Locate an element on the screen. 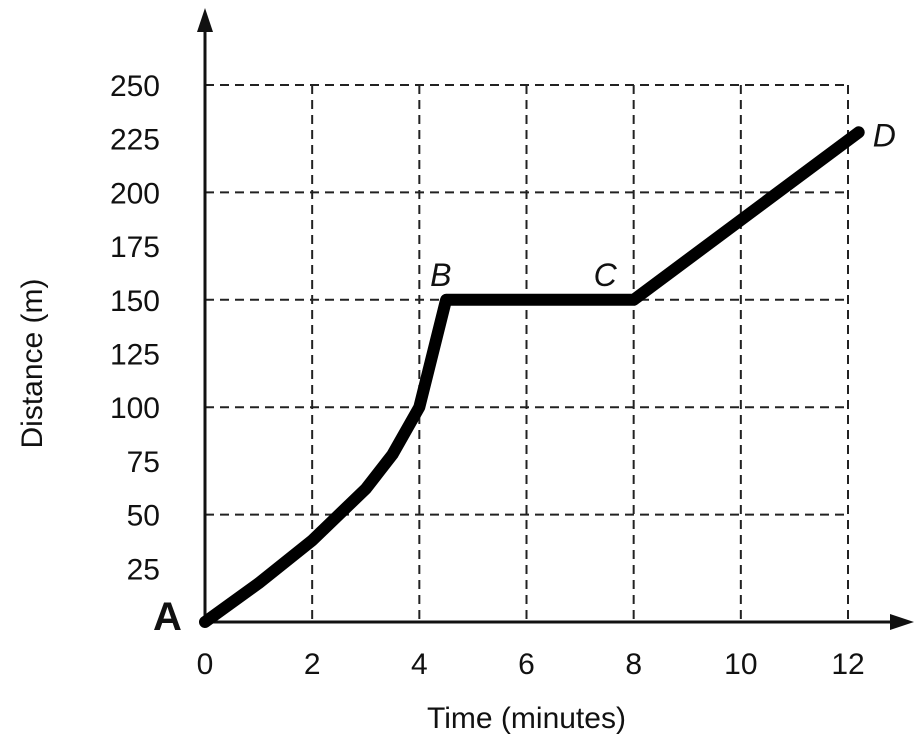  x-axis-label: Time (minutes) is located at coordinates (526, 718).